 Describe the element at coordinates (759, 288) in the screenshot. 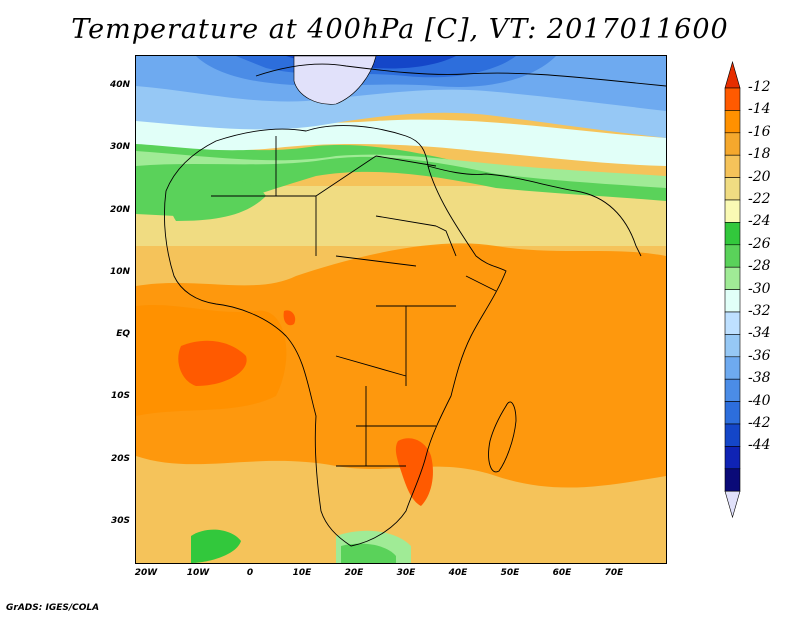

I see `colorbar-level-label: -30` at that location.